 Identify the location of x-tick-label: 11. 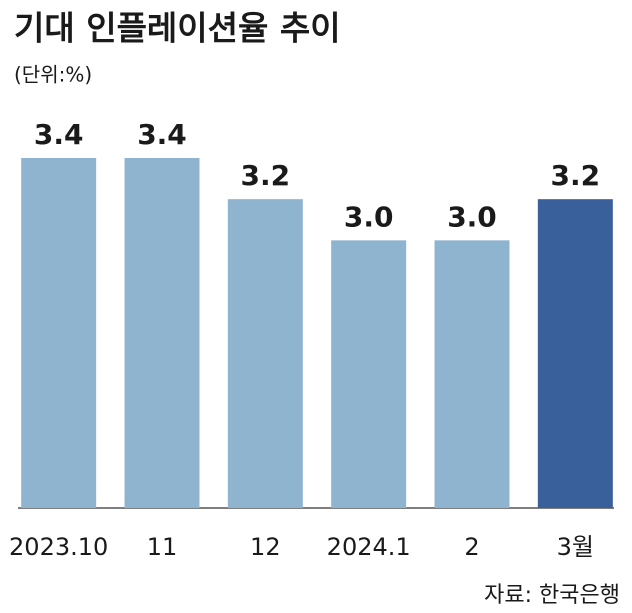
(162, 547).